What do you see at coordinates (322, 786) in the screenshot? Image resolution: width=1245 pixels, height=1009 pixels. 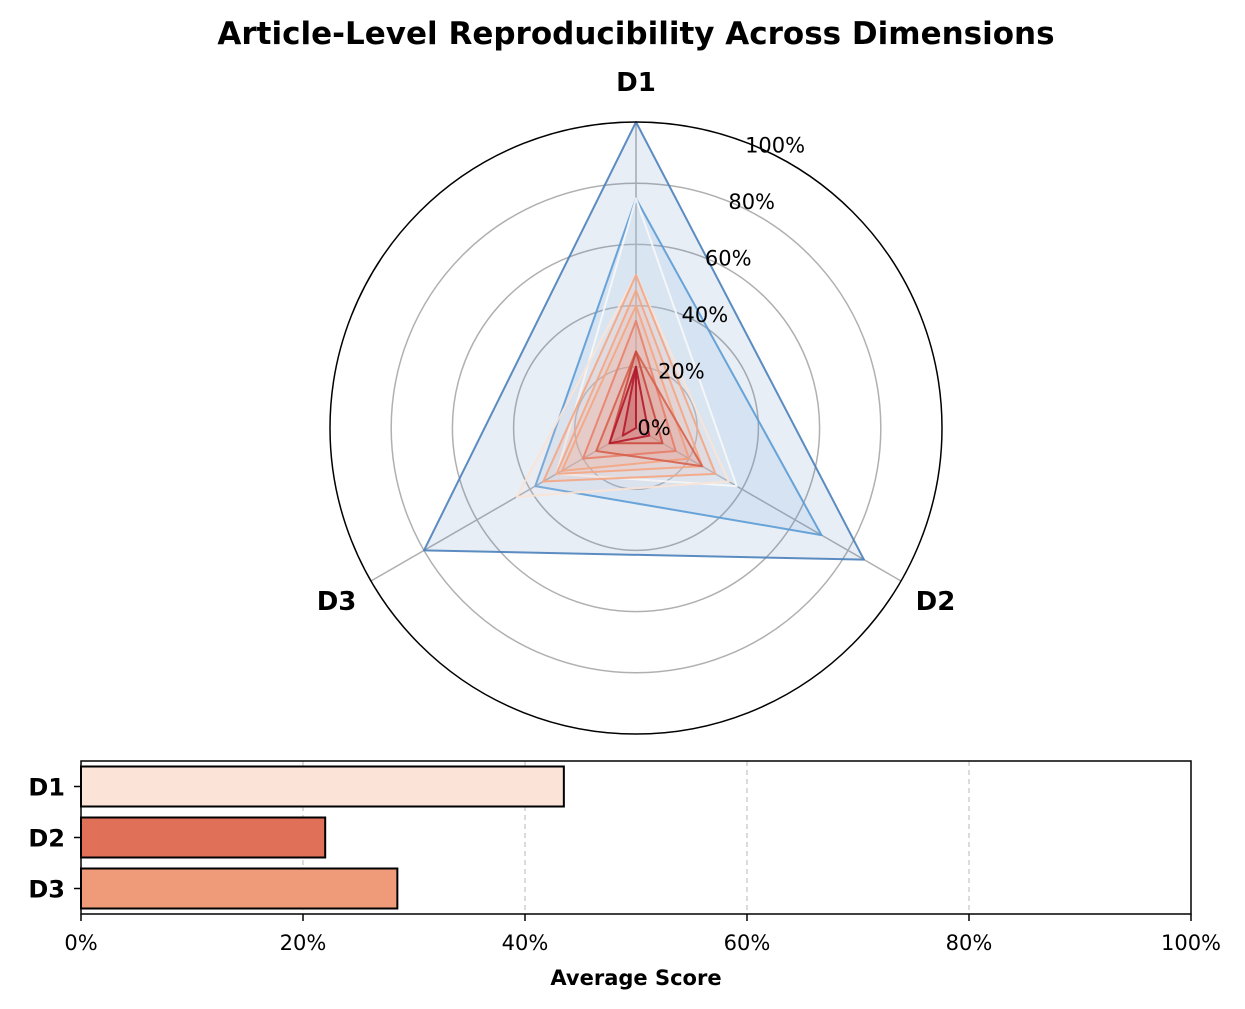 I see `bar-d1` at bounding box center [322, 786].